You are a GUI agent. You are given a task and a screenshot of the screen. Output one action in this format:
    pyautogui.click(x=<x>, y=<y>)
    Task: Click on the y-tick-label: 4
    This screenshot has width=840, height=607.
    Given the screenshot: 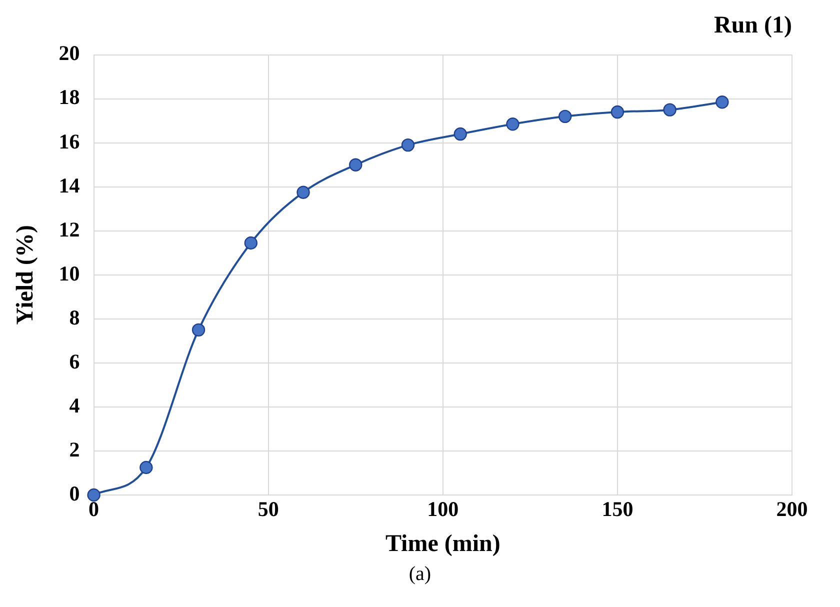 What is the action you would take?
    pyautogui.click(x=74, y=405)
    